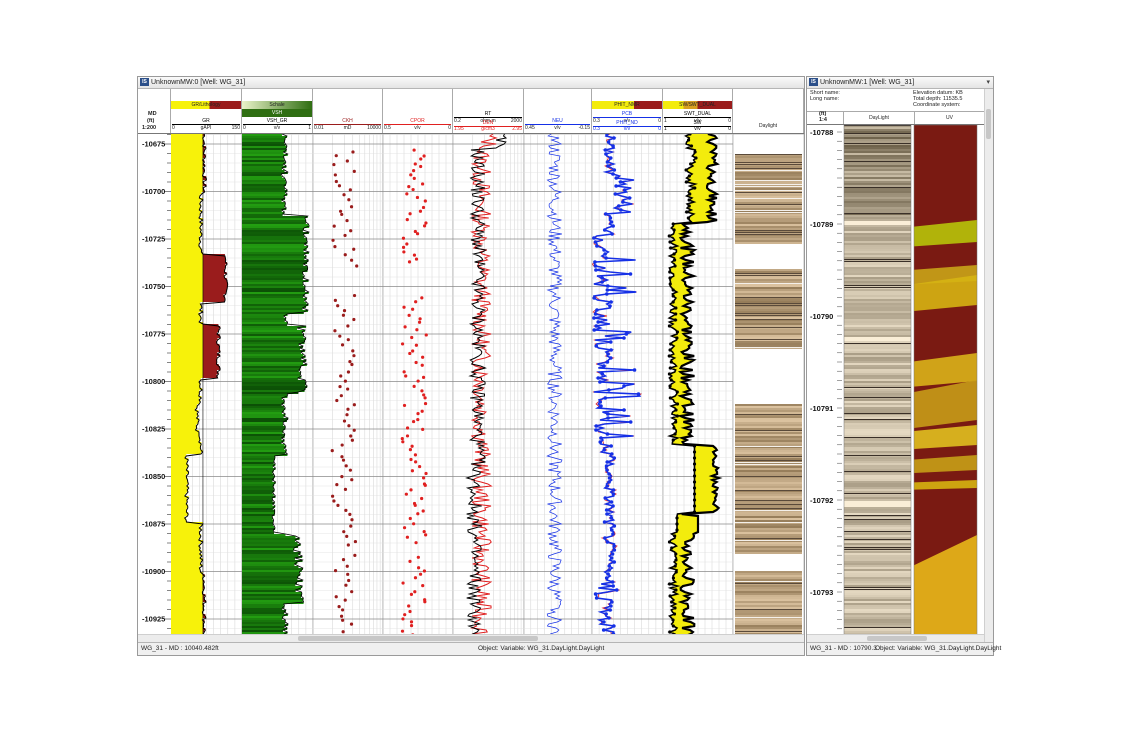  What do you see at coordinates (768, 111) in the screenshot?
I see `track-header-daylight: Daylight` at bounding box center [768, 111].